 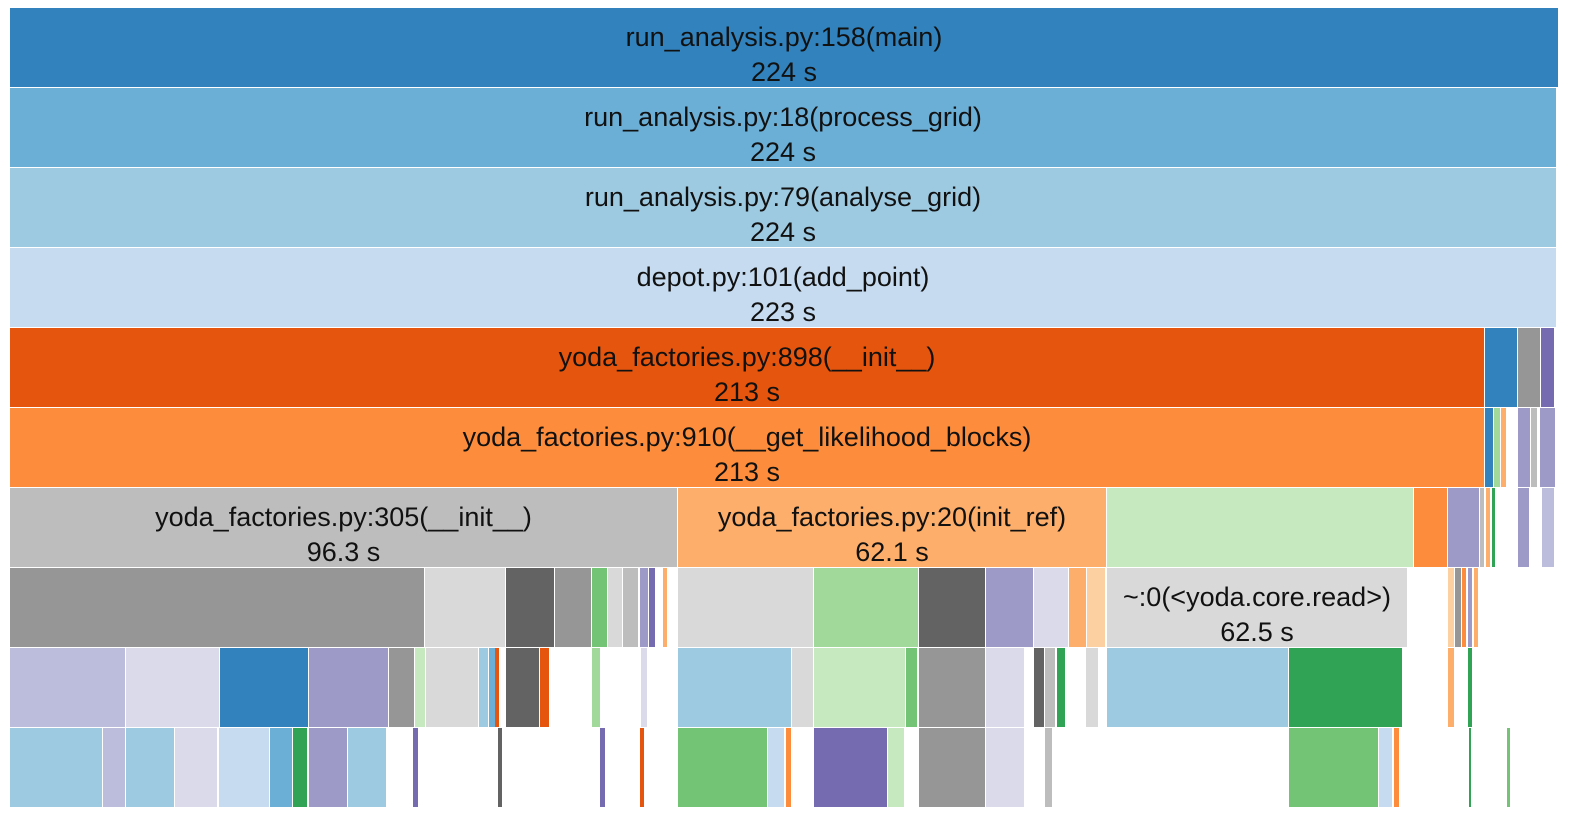 I want to click on frame-yoda-factories-py-20-init-ref: yoda_factories.py:20(init_ref) 62.1 s, so click(x=892, y=527).